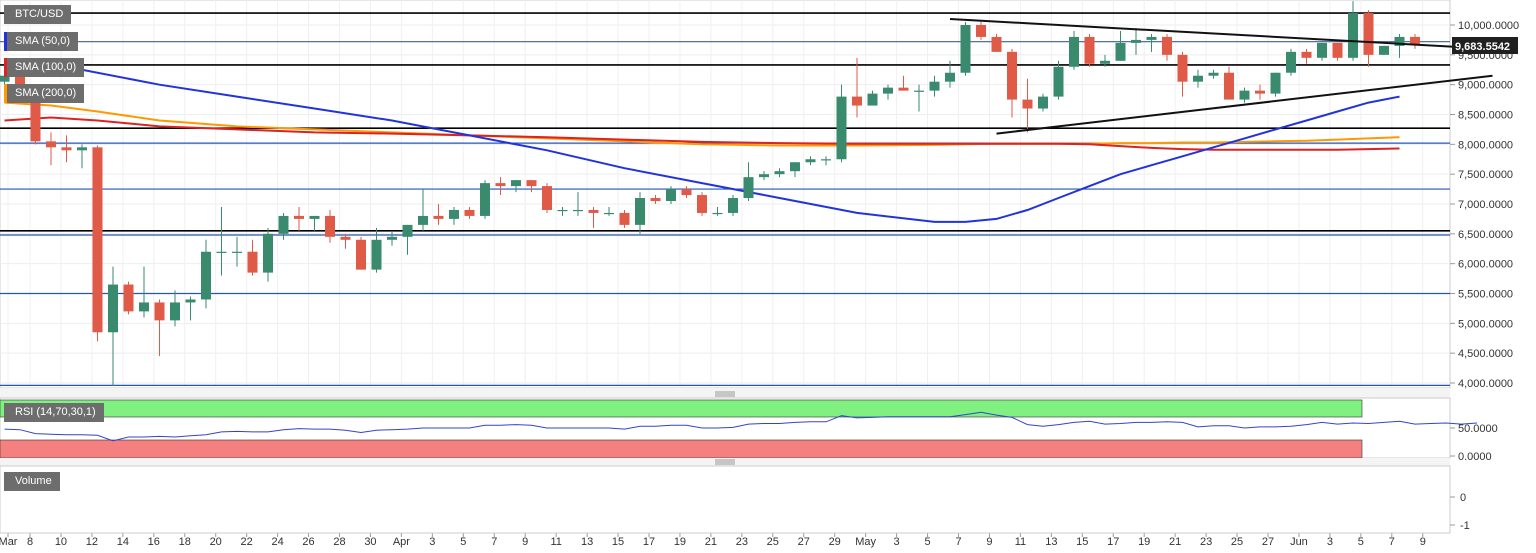  I want to click on trendline, so click(1244, 104).